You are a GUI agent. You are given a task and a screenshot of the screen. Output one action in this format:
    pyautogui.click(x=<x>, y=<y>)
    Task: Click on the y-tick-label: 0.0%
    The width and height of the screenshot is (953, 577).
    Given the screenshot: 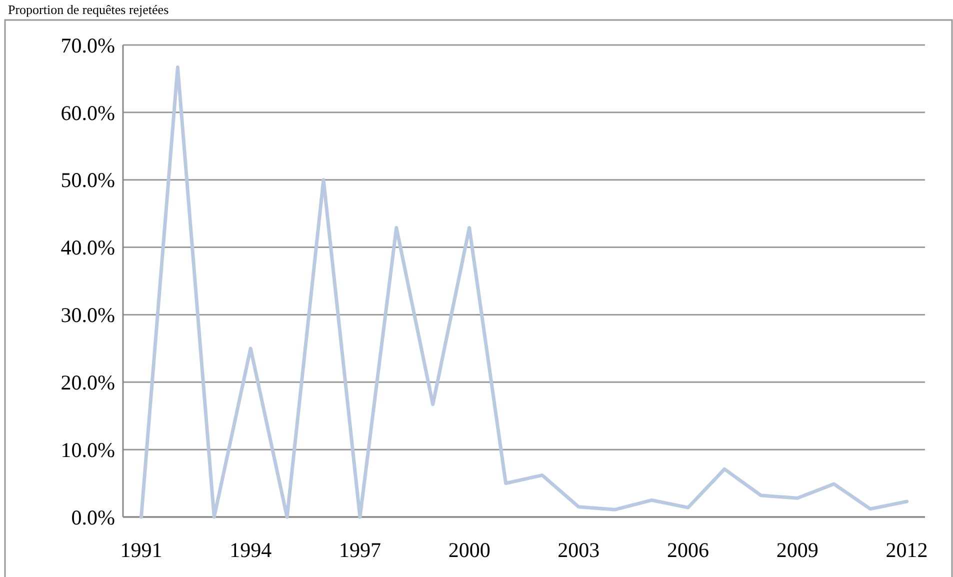 What is the action you would take?
    pyautogui.click(x=93, y=517)
    